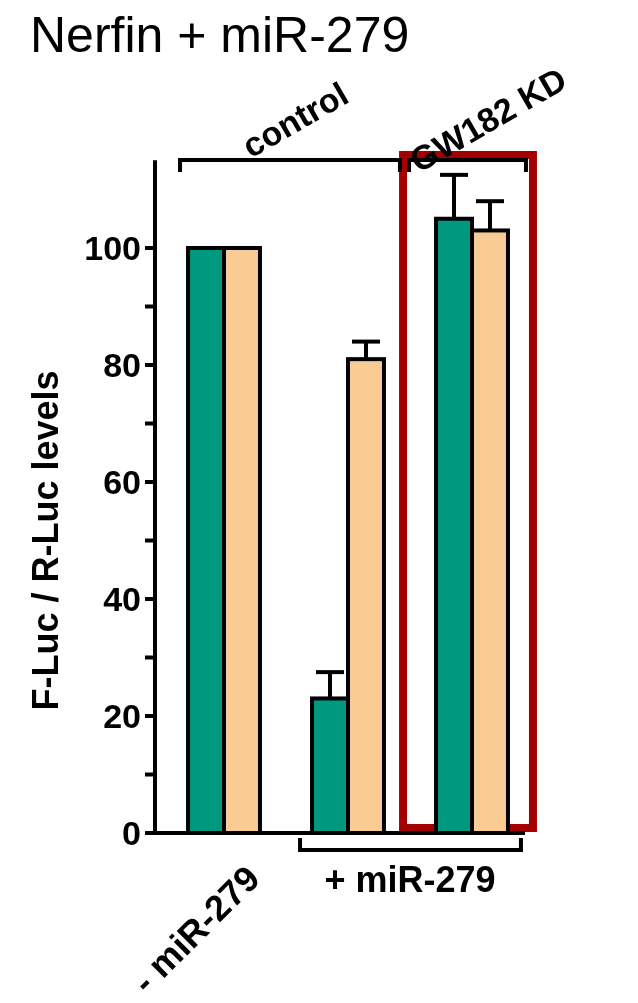 This screenshot has height=1003, width=638. Describe the element at coordinates (45, 540) in the screenshot. I see `y-axis-title: F-Luc / R-Luc levels` at that location.